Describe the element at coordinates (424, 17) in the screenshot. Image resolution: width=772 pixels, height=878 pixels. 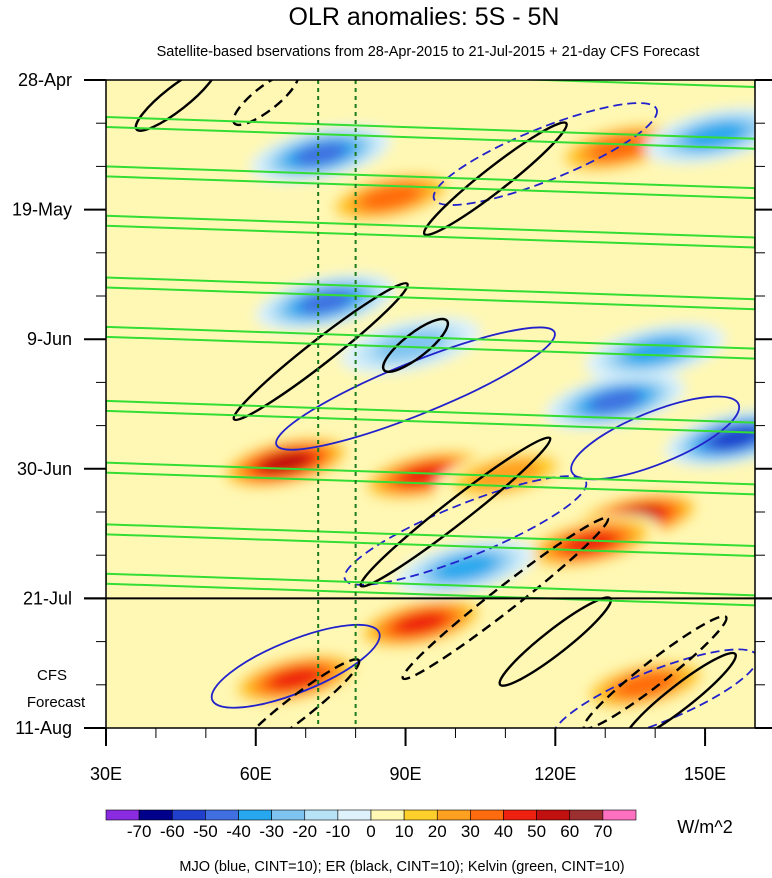
I see `chart-title: OLR anomalies: 5S - 5N` at that location.